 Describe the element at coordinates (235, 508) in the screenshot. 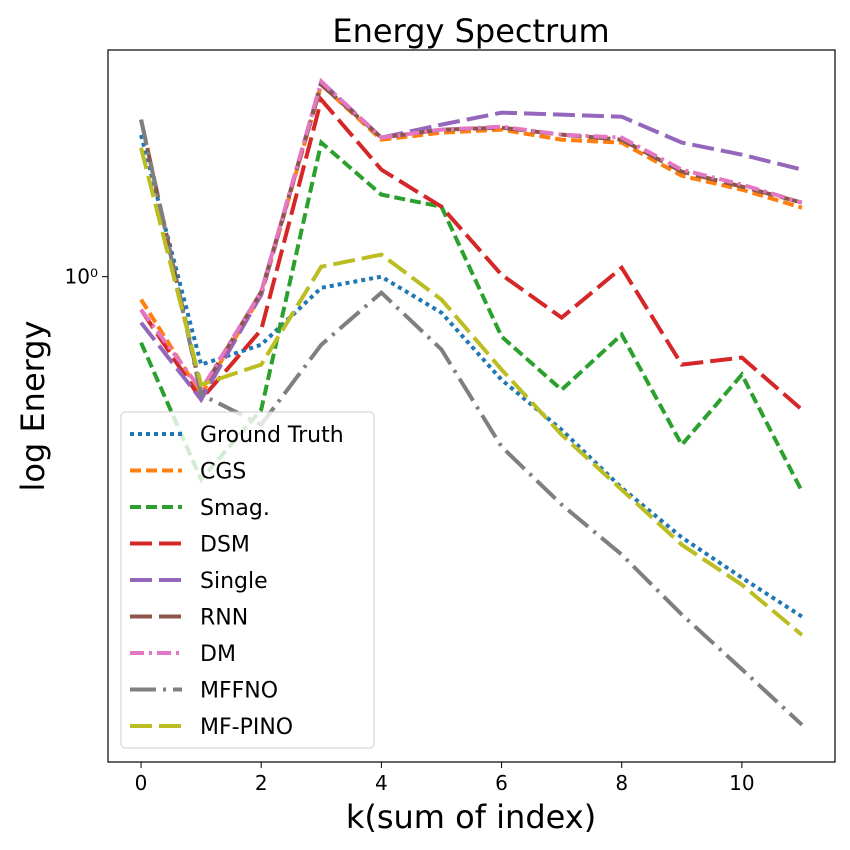

I see `legend-label: Smag.` at that location.